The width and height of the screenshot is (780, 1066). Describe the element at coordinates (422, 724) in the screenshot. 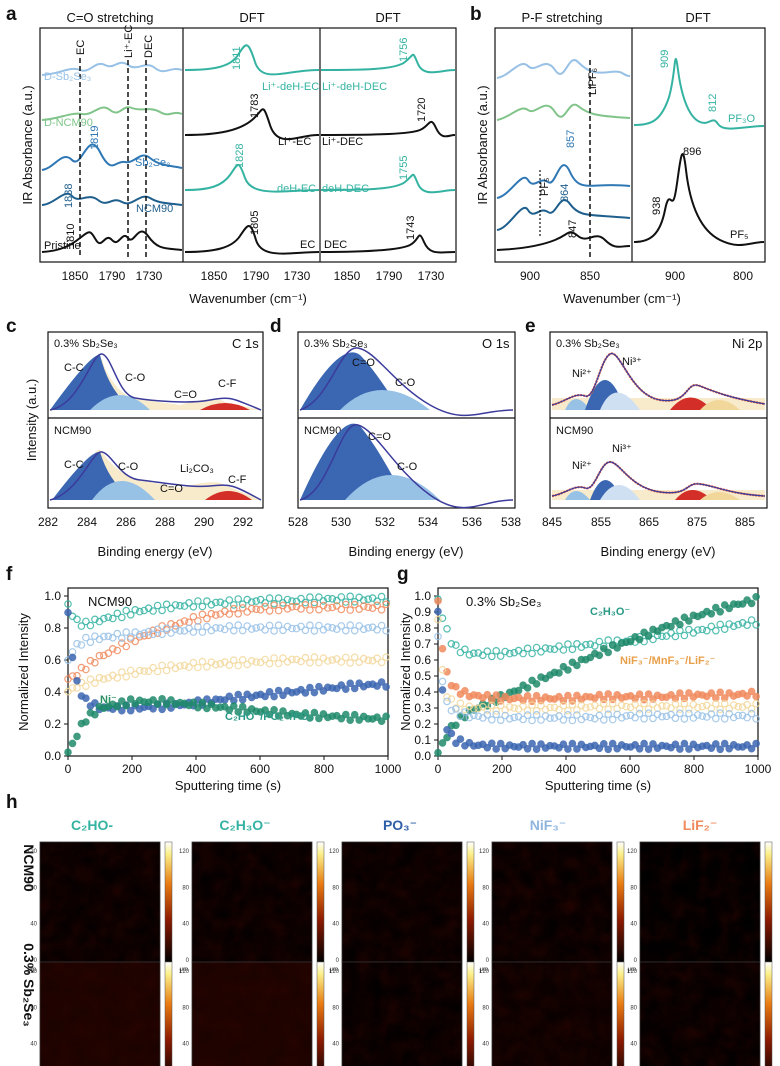

I see `y-tick-label: 0.2` at that location.